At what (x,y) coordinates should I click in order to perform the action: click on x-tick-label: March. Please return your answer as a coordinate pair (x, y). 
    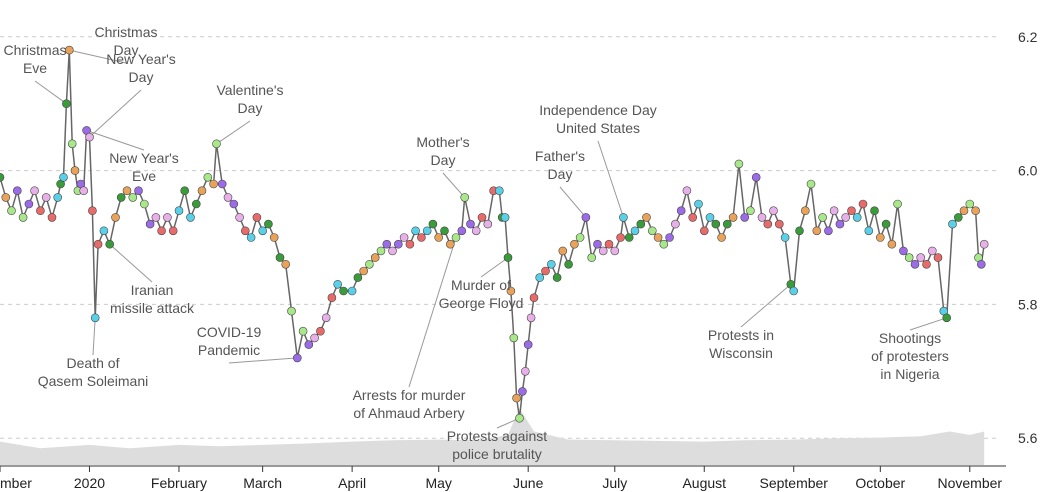
    Looking at the image, I should click on (262, 483).